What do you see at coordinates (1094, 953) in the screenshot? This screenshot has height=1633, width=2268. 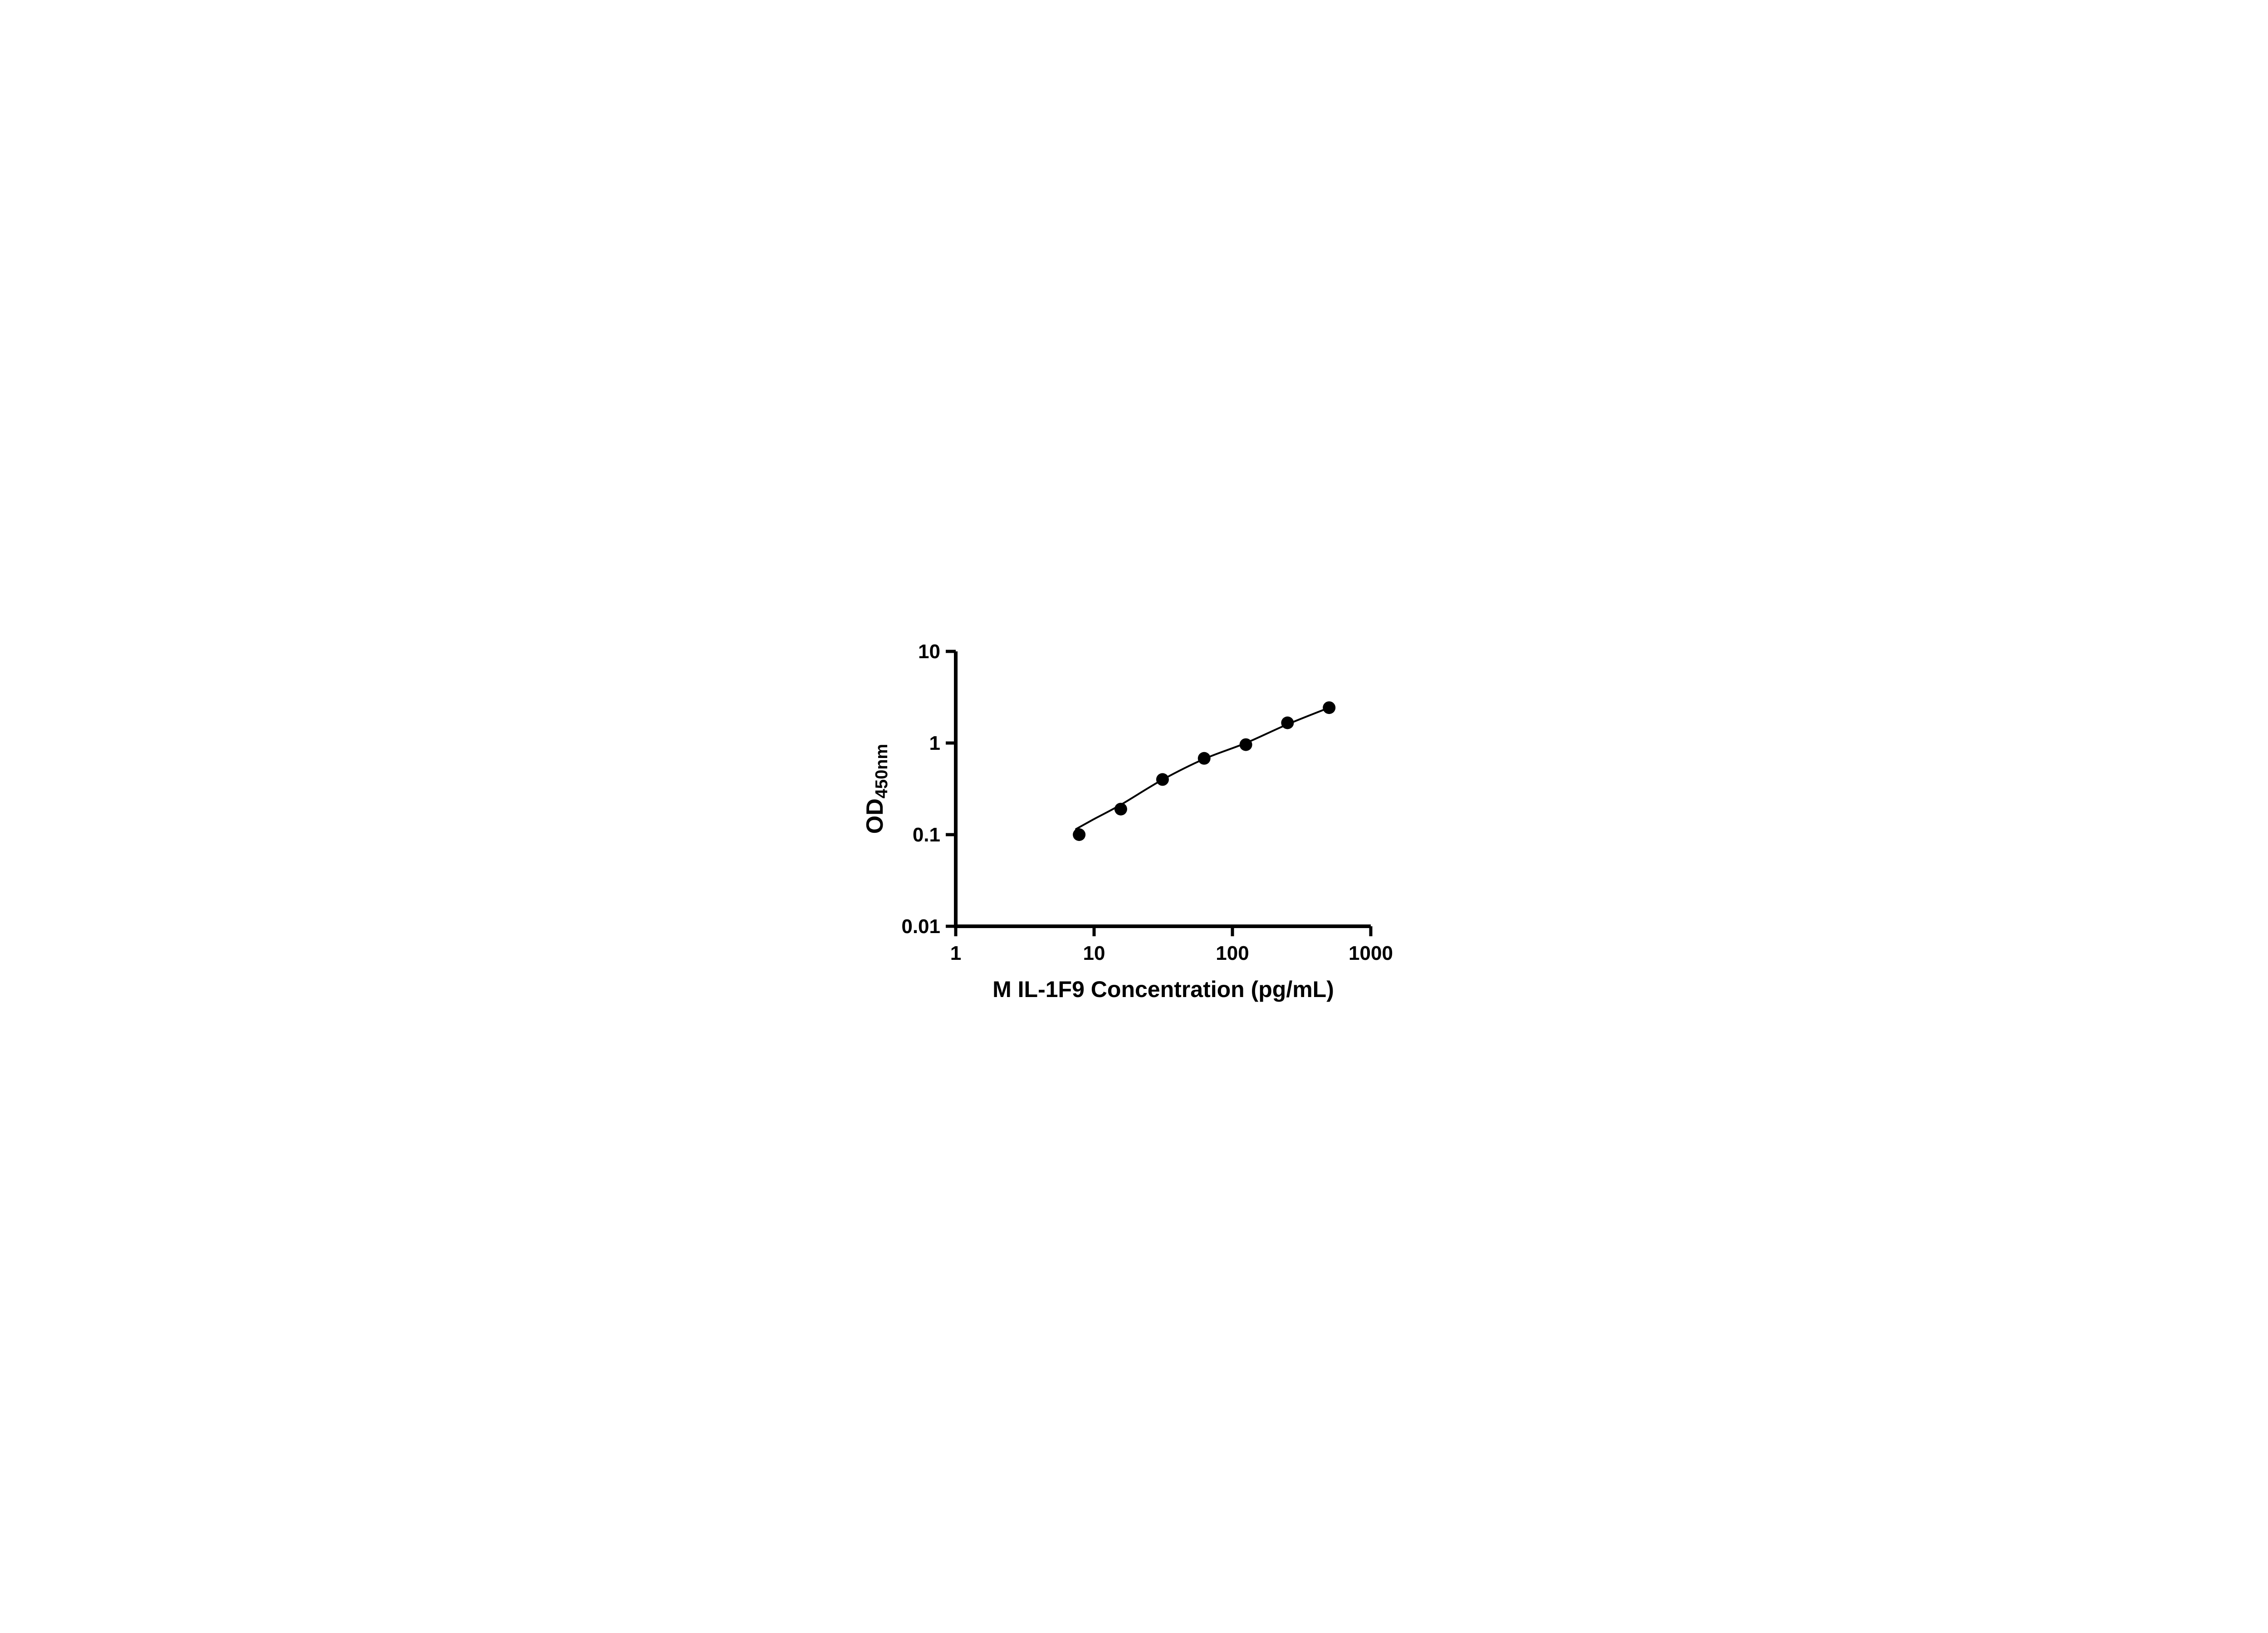 I see `x-tick-label: 10` at bounding box center [1094, 953].